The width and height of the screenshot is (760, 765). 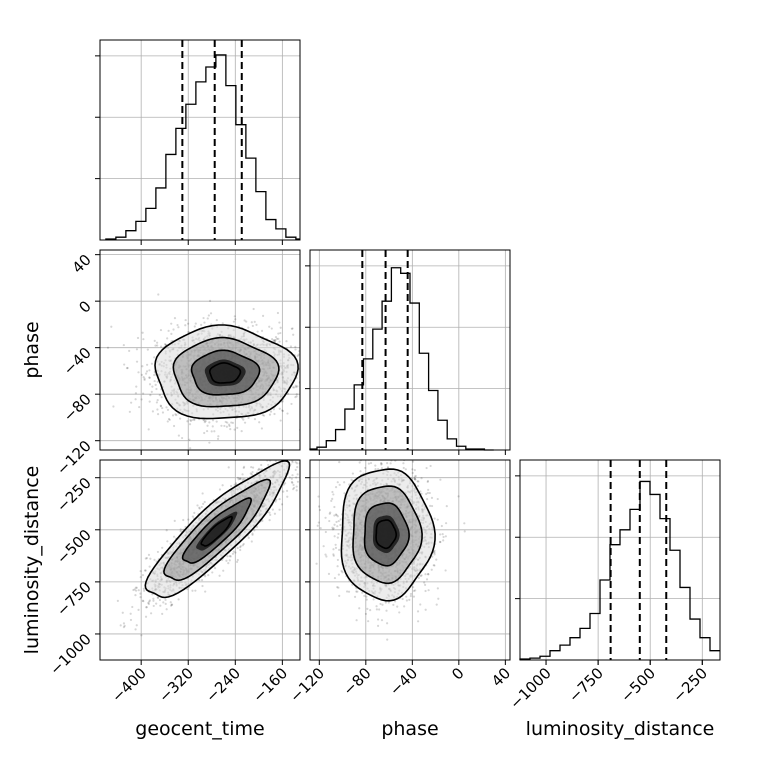 I want to click on histogram-panel-geocent_time, so click(x=197, y=142).